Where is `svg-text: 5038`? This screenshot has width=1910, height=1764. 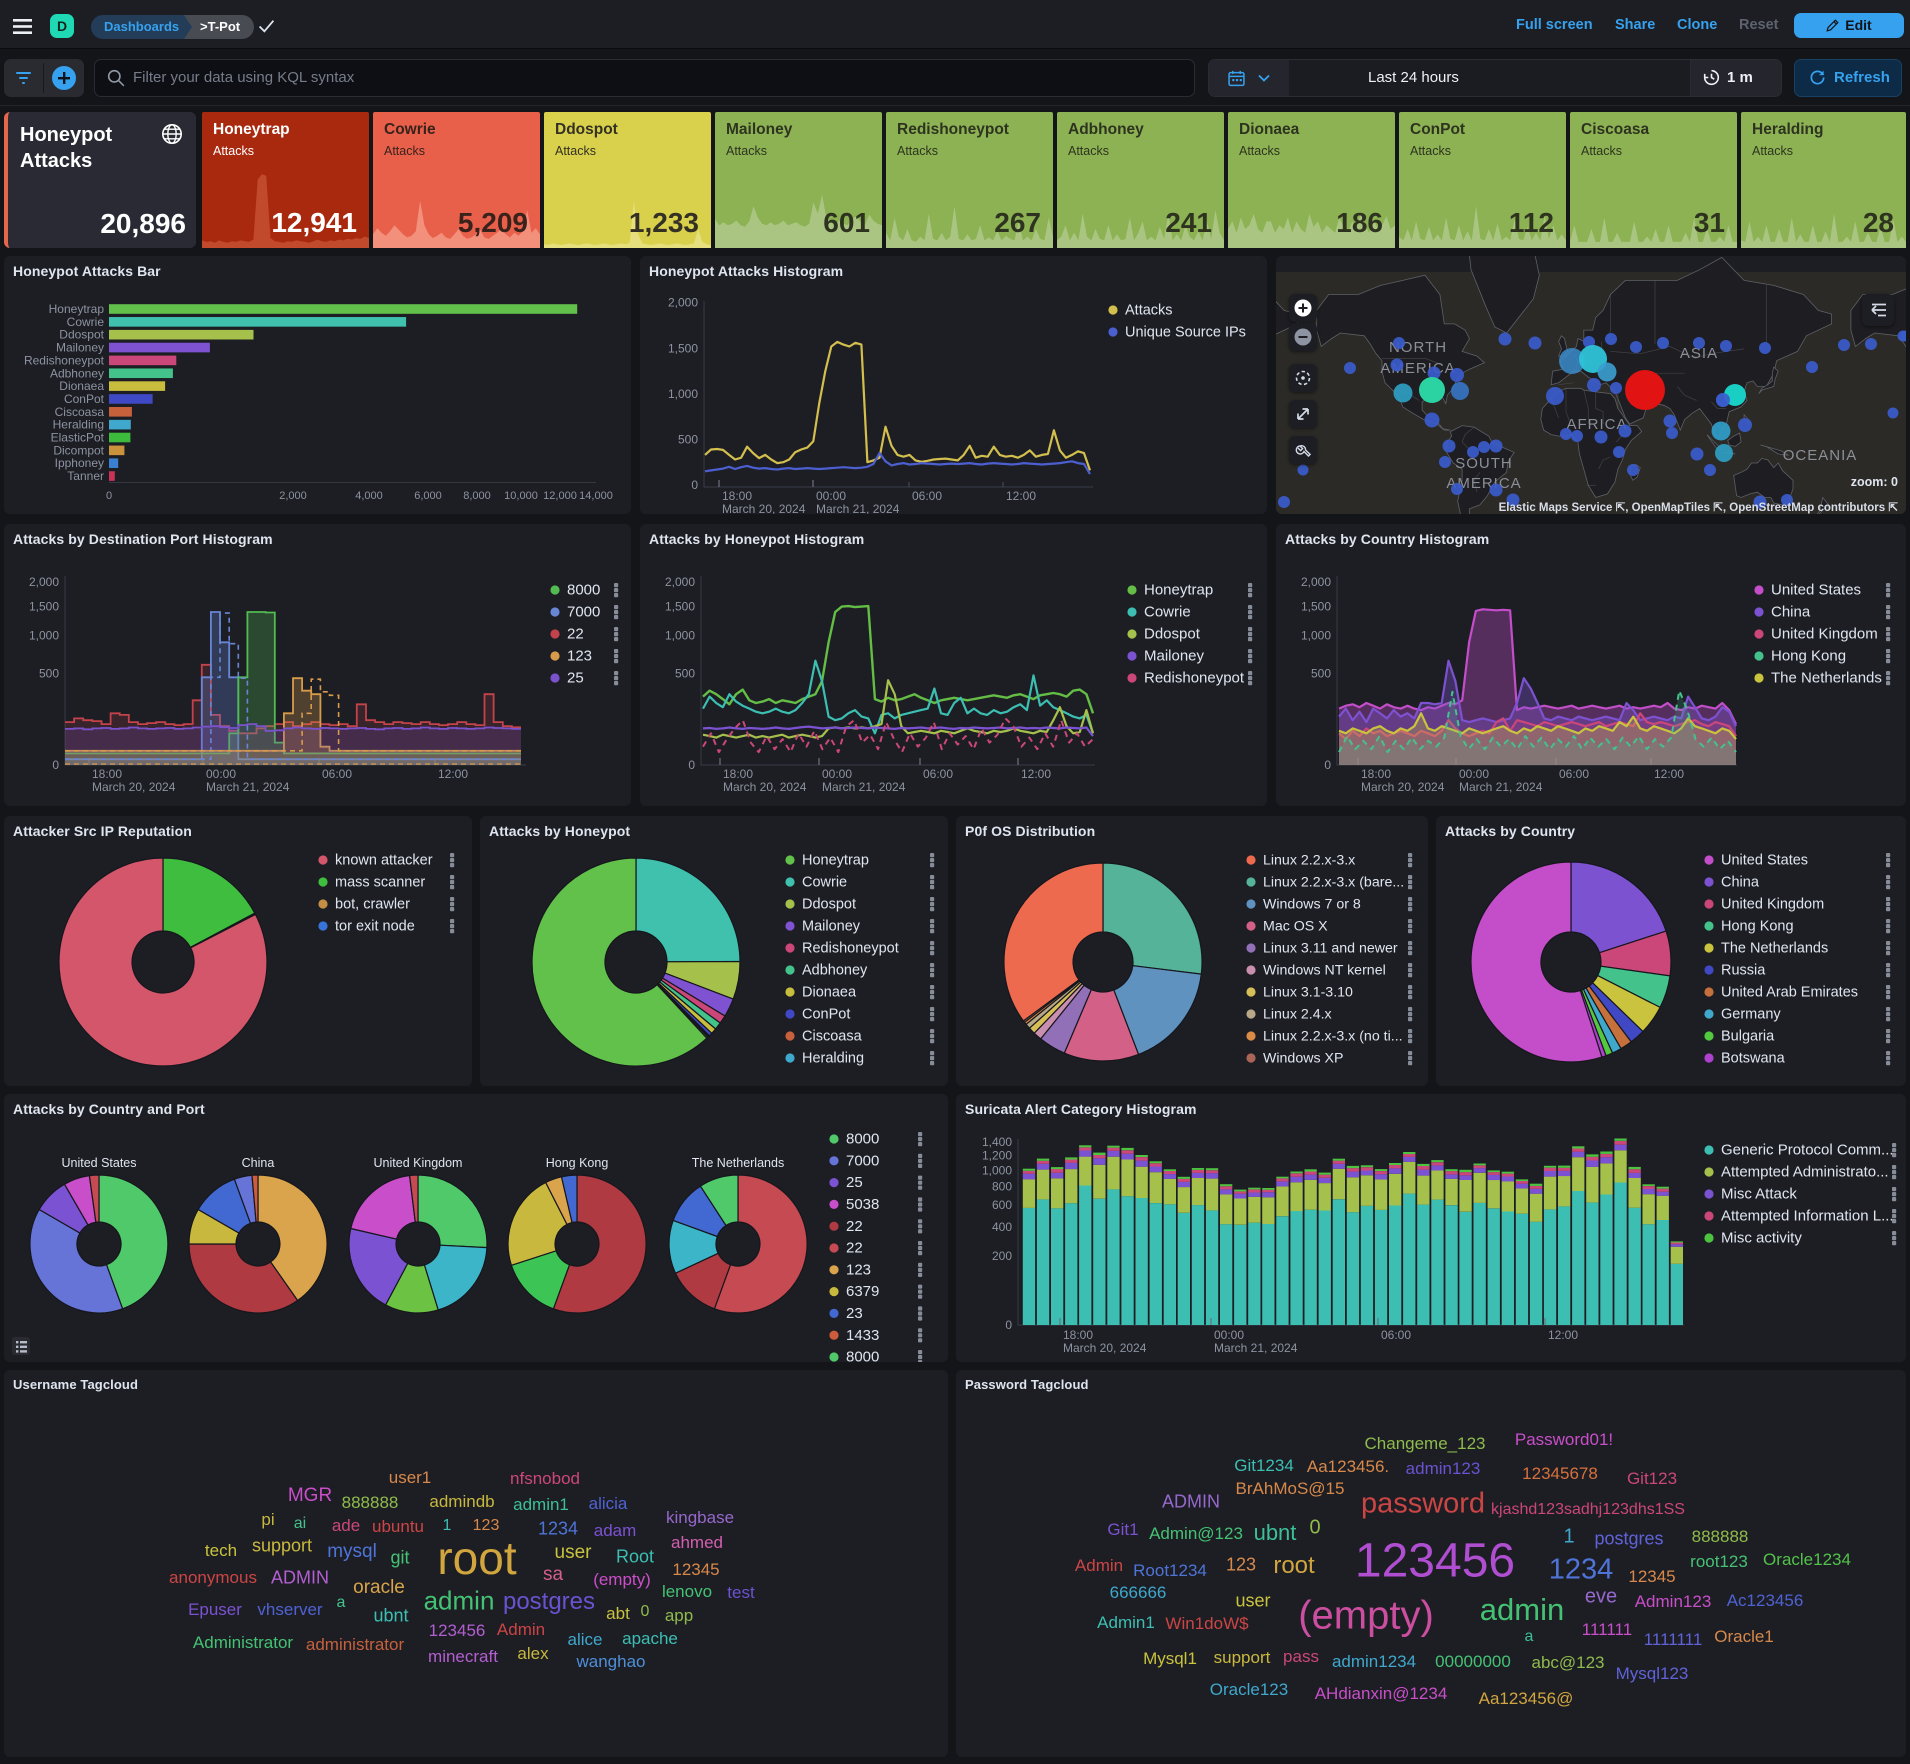
svg-text: 5038 is located at coordinates (862, 1204).